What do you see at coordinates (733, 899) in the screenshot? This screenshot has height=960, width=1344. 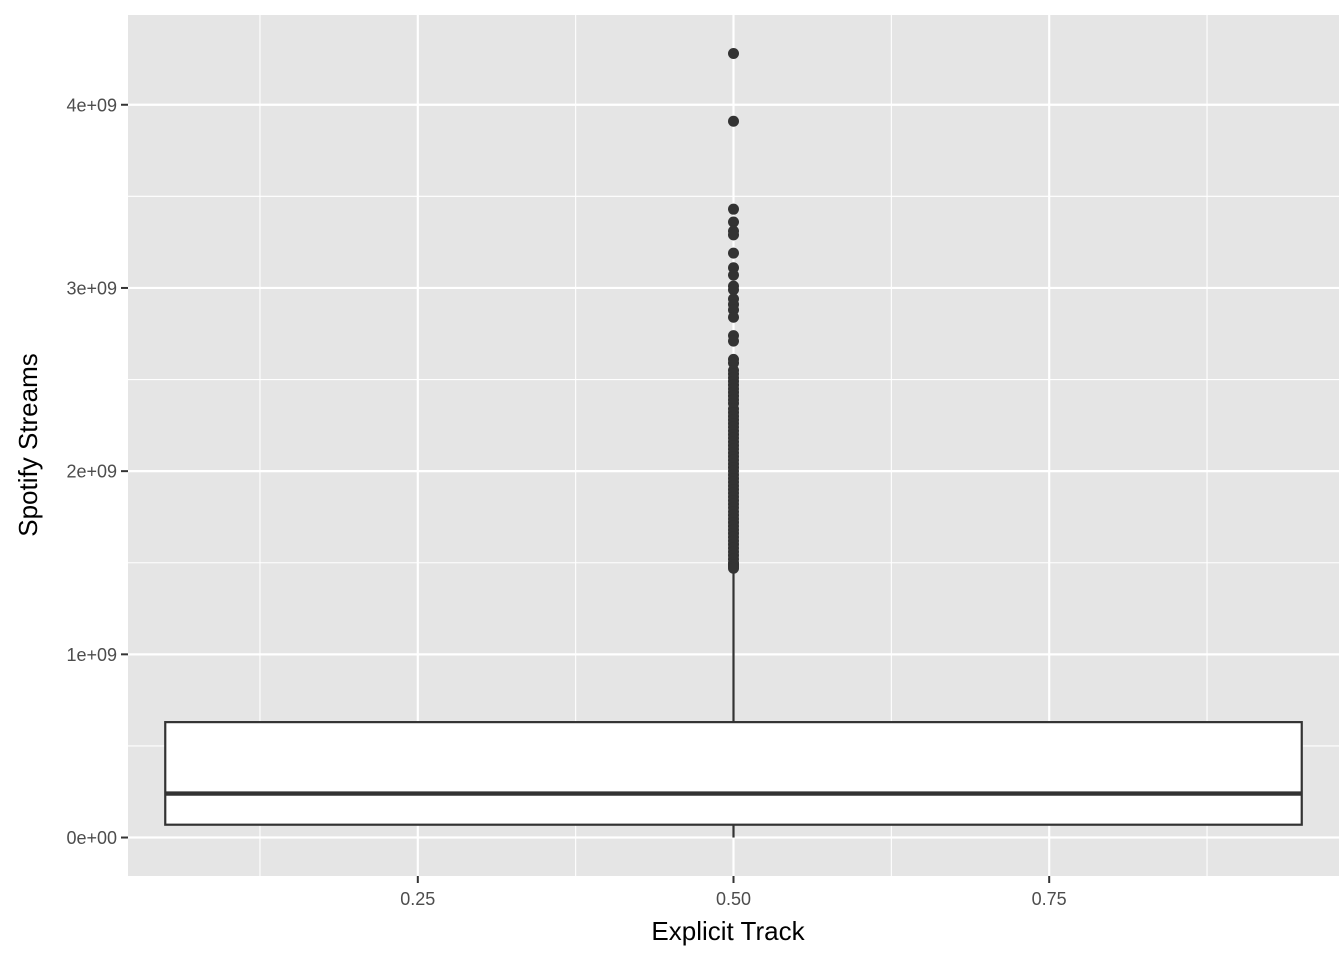 I see `x-tick-label: 0.50` at bounding box center [733, 899].